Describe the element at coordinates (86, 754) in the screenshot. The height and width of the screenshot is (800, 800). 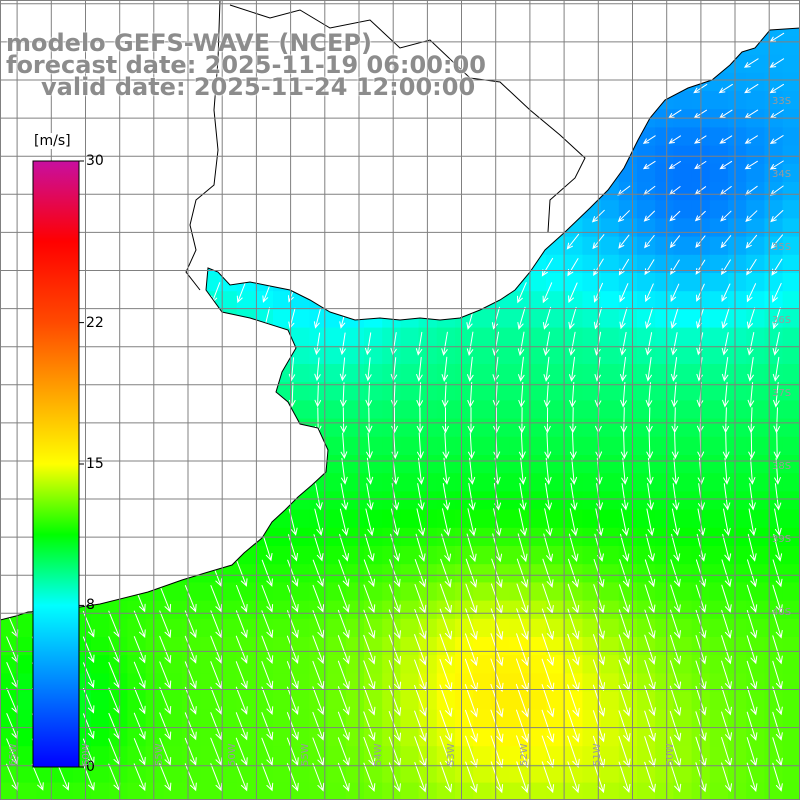
I see `longitude-label: 60W` at that location.